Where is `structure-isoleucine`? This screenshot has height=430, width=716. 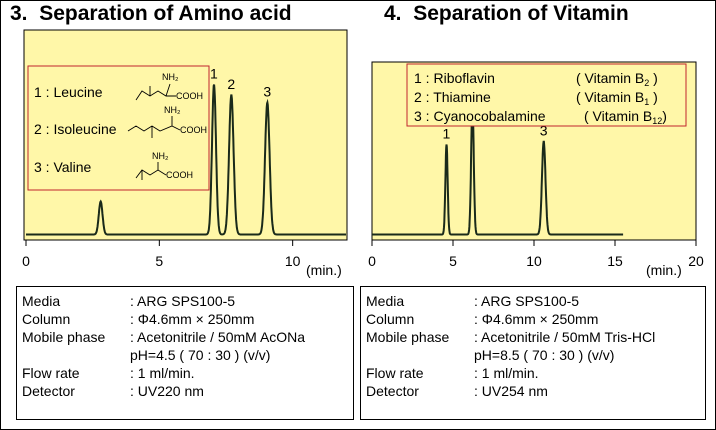
structure-isoleucine is located at coordinates (154, 127).